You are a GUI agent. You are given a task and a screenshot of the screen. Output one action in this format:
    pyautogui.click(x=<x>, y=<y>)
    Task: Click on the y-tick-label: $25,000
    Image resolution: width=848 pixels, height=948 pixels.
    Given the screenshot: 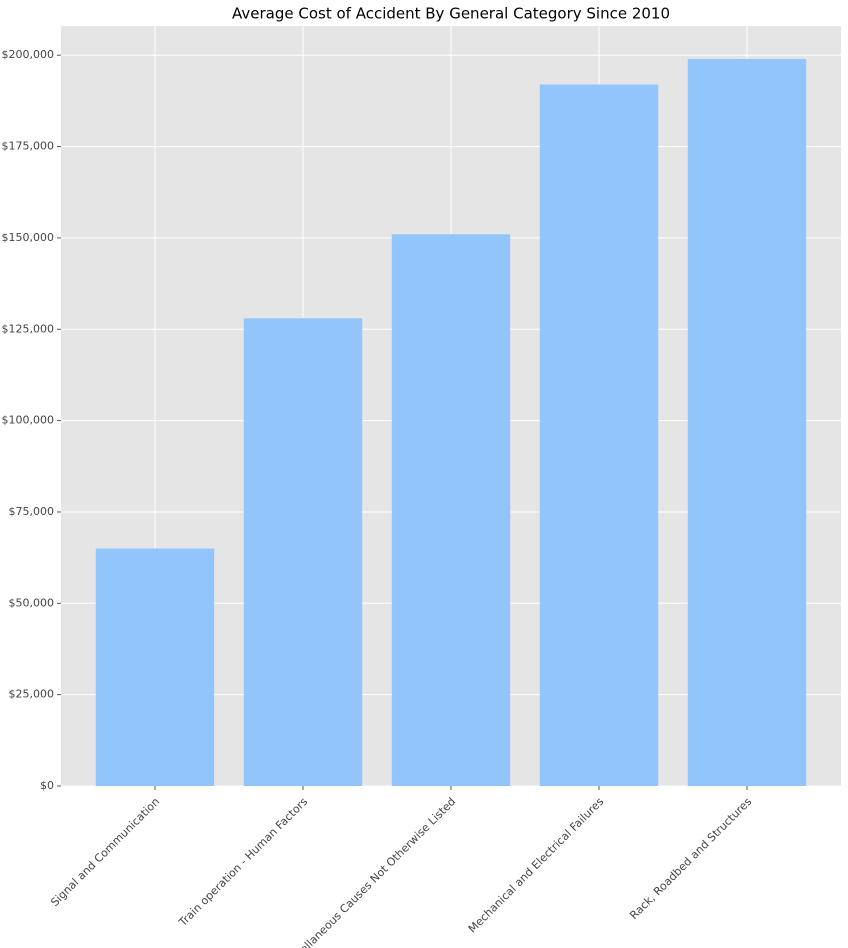 What is the action you would take?
    pyautogui.click(x=32, y=694)
    